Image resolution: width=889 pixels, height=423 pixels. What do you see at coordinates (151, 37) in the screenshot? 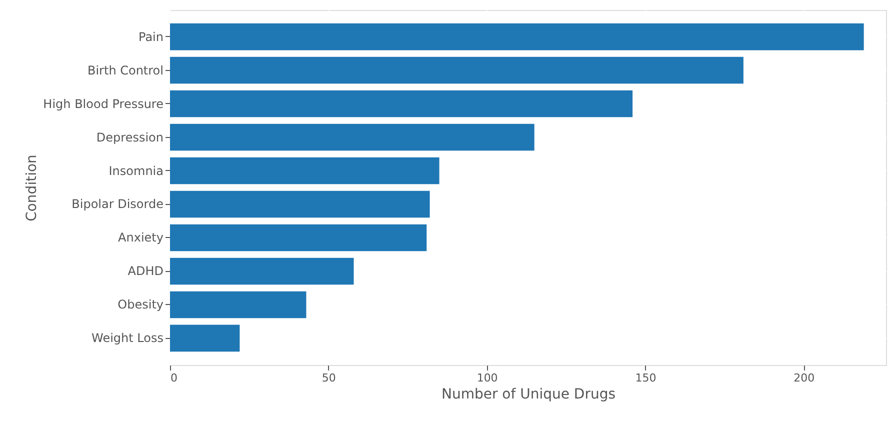
I see `y-tick-label: Pain` at bounding box center [151, 37].